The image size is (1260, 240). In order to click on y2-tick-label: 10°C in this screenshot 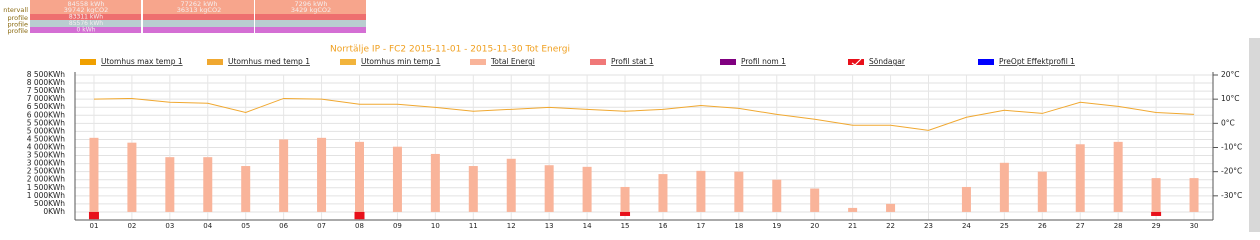, I will do `click(1230, 98)`.